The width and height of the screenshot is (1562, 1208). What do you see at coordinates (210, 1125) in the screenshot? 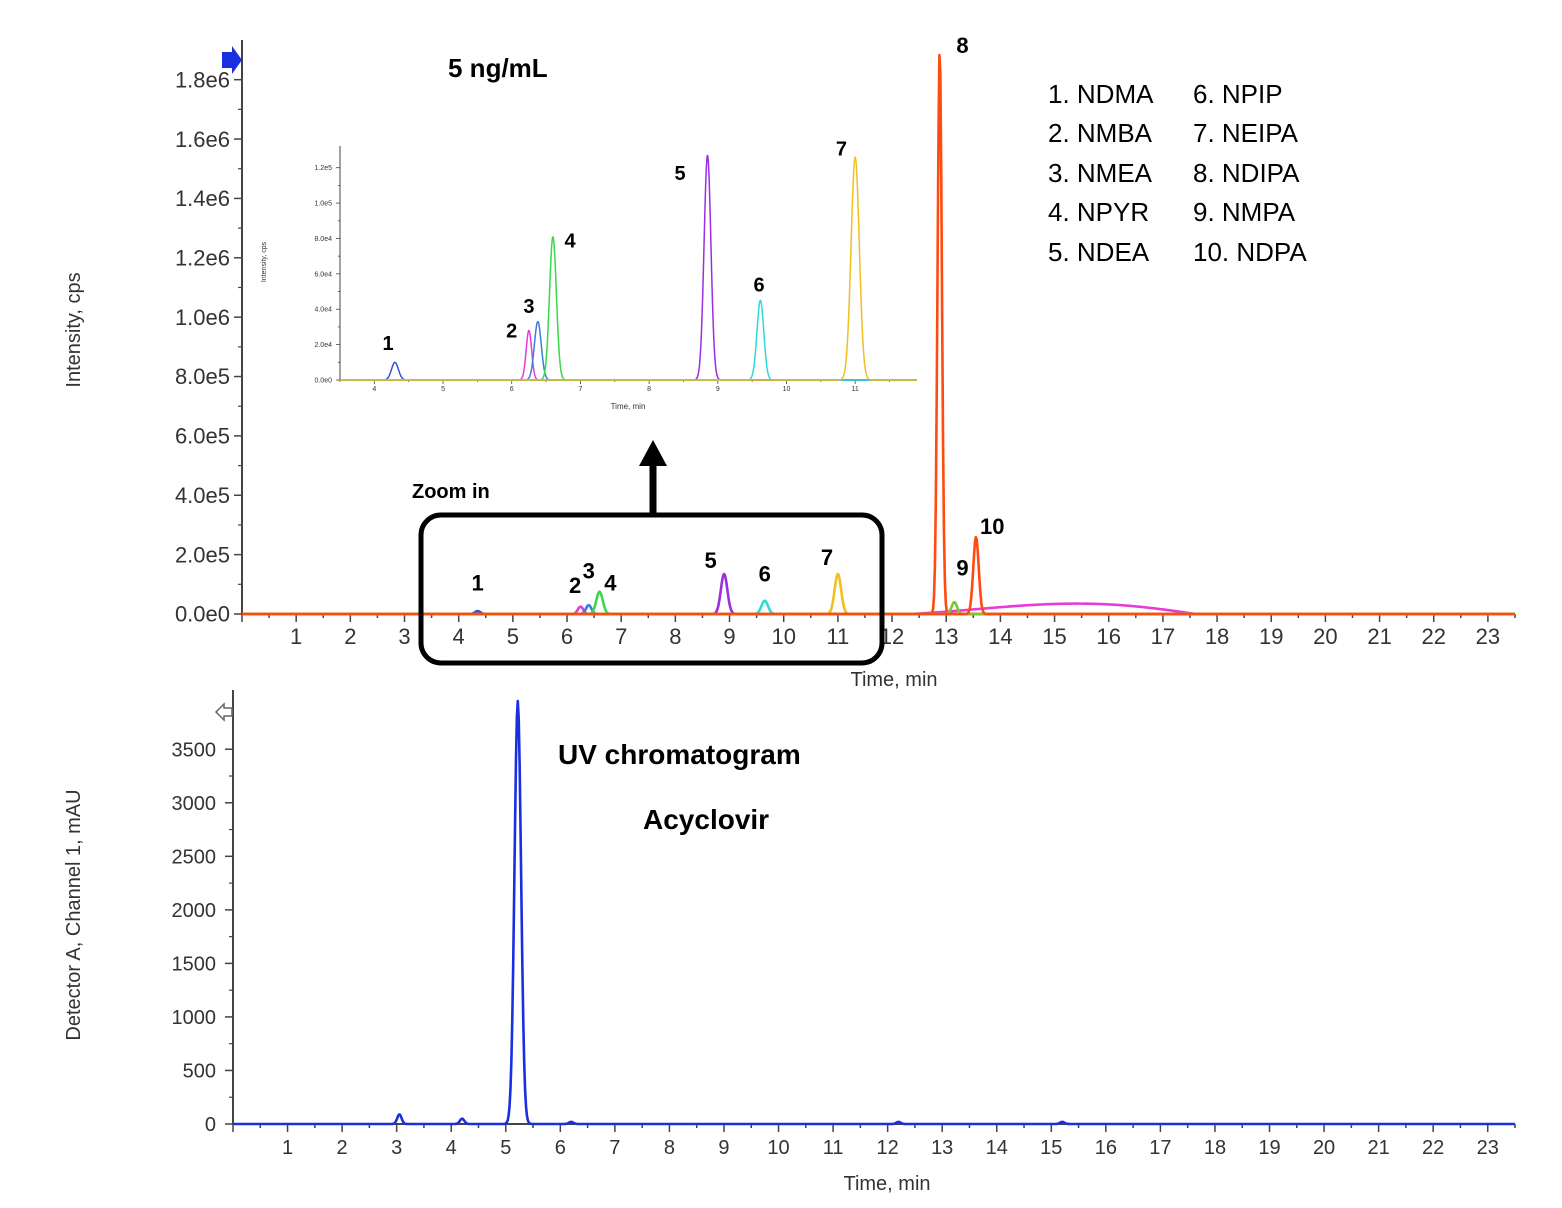
I see `y-tick-label: 0` at bounding box center [210, 1125].